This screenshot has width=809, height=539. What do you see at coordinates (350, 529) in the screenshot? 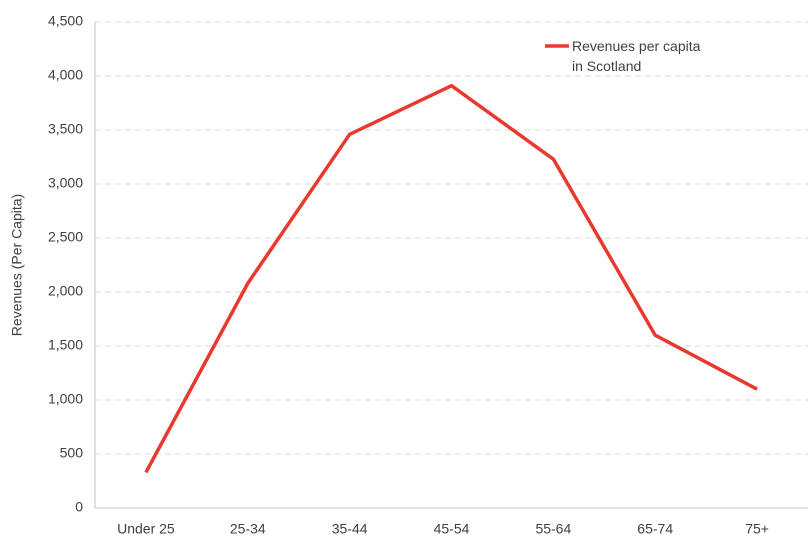
I see `x-tick-label: 35-44` at bounding box center [350, 529].